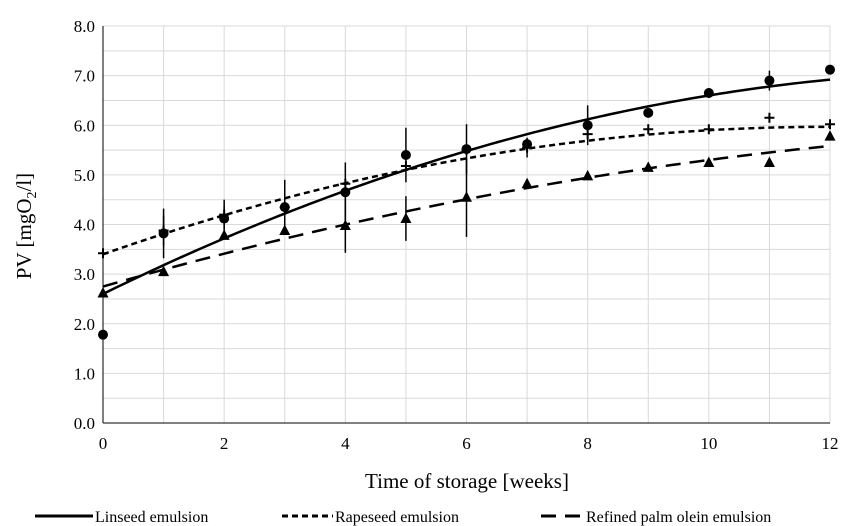  Describe the element at coordinates (466, 443) in the screenshot. I see `x-tick-label: 6` at that location.